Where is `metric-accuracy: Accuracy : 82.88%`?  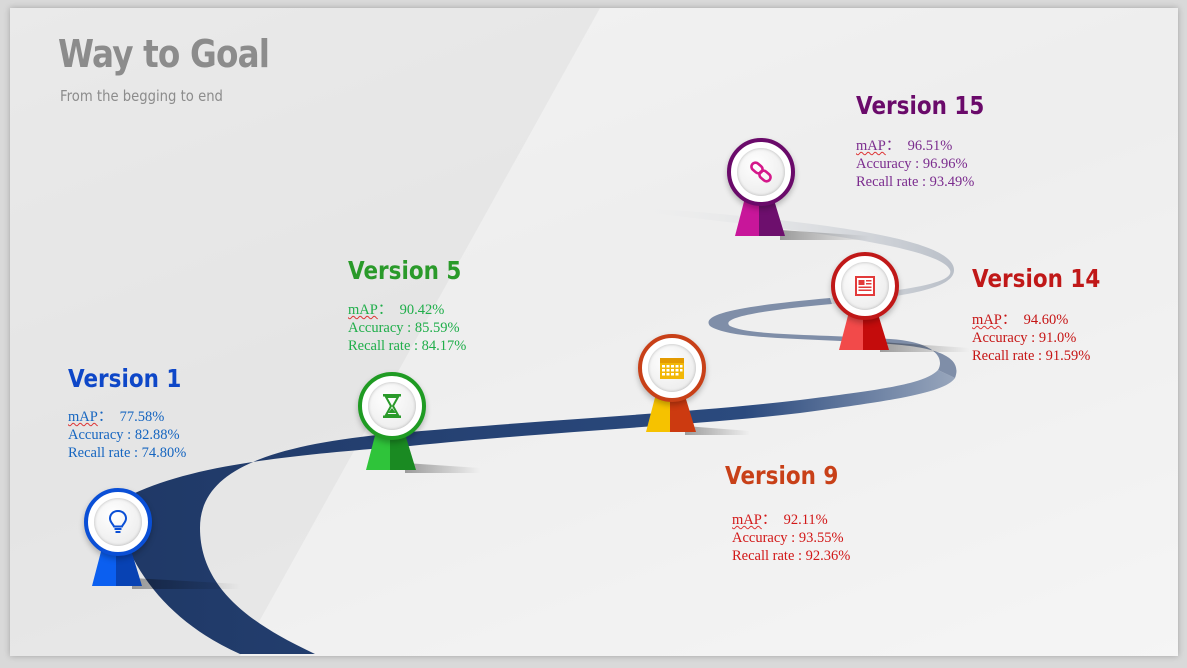 metric-accuracy: Accuracy : 82.88% is located at coordinates (124, 435).